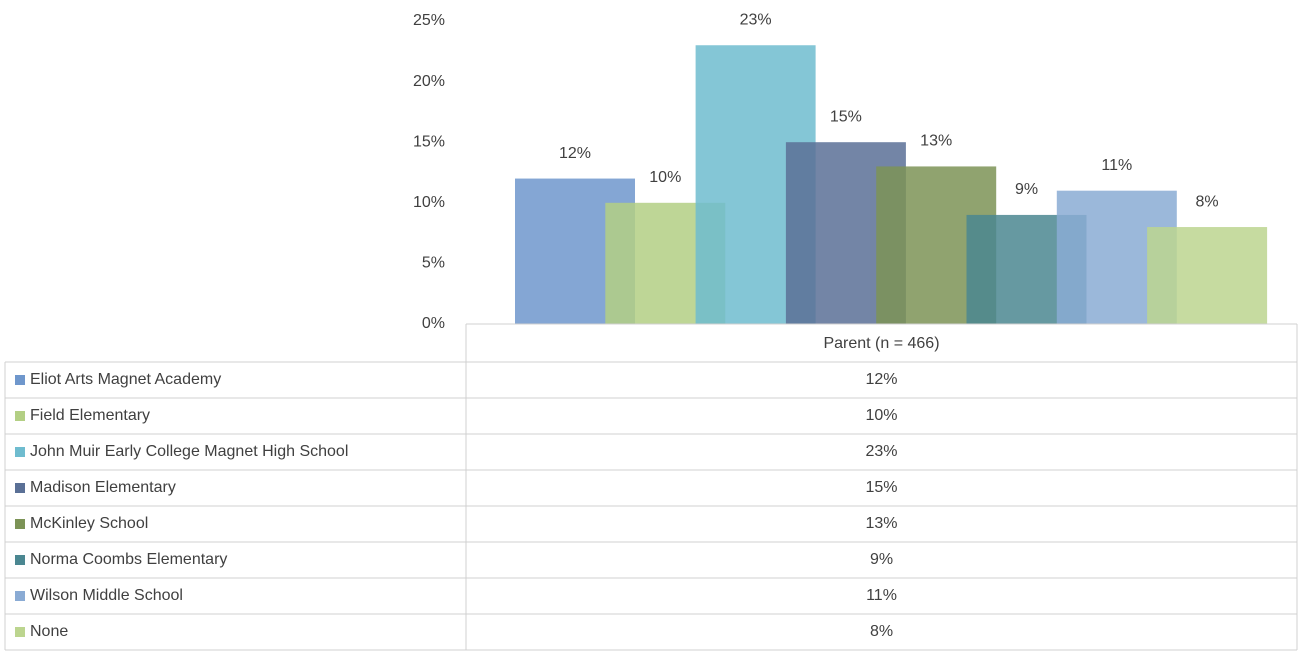 Image resolution: width=1315 pixels, height=664 pixels. What do you see at coordinates (106, 595) in the screenshot?
I see `legend-label: Wilson Middle School` at bounding box center [106, 595].